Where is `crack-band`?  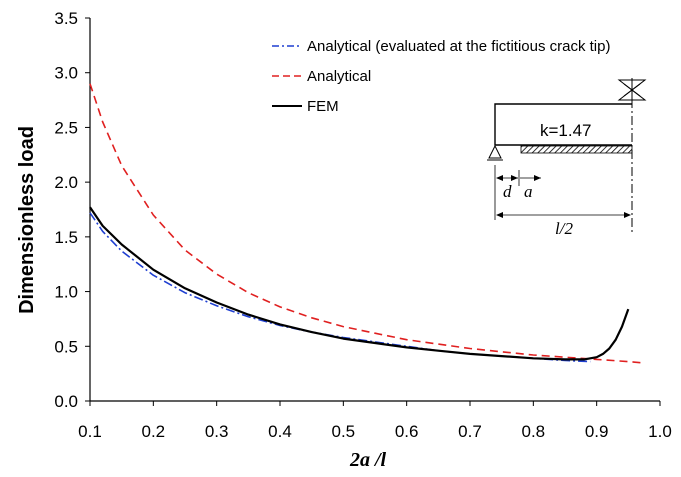 crack-band is located at coordinates (576, 149).